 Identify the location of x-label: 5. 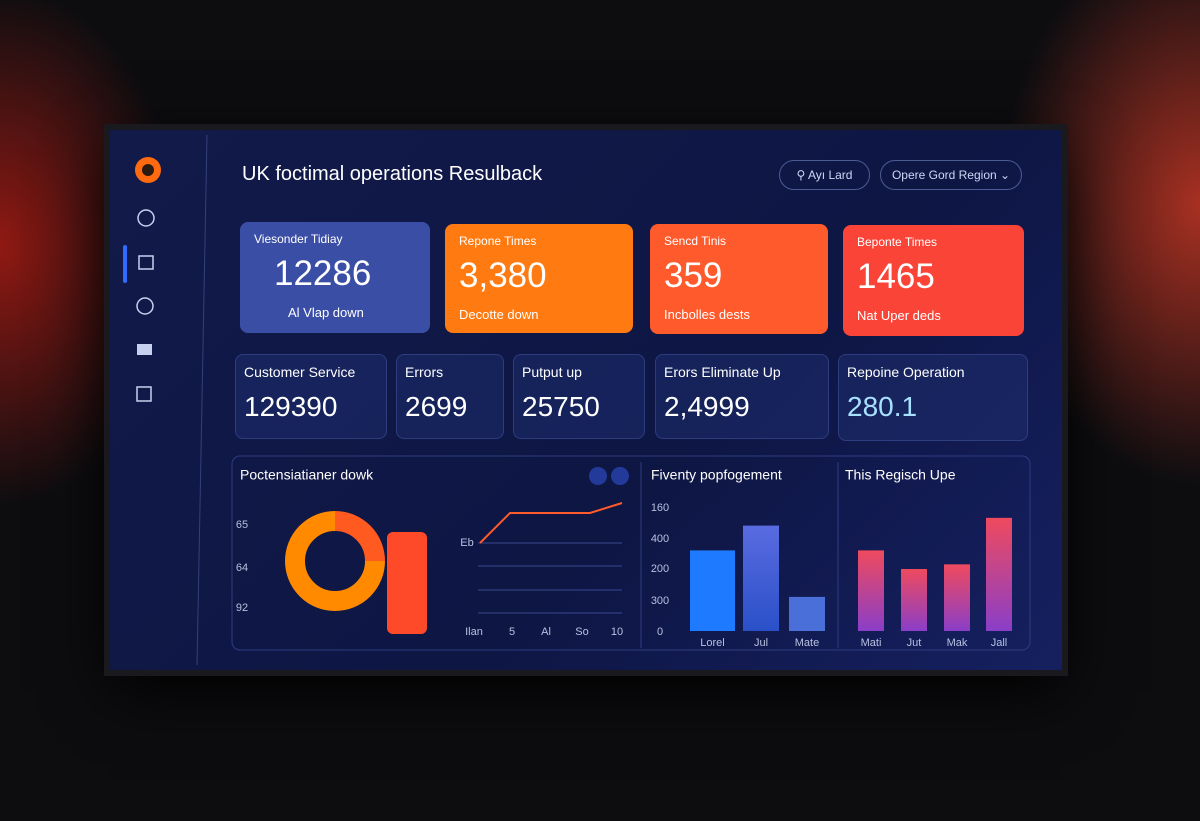
(512, 632).